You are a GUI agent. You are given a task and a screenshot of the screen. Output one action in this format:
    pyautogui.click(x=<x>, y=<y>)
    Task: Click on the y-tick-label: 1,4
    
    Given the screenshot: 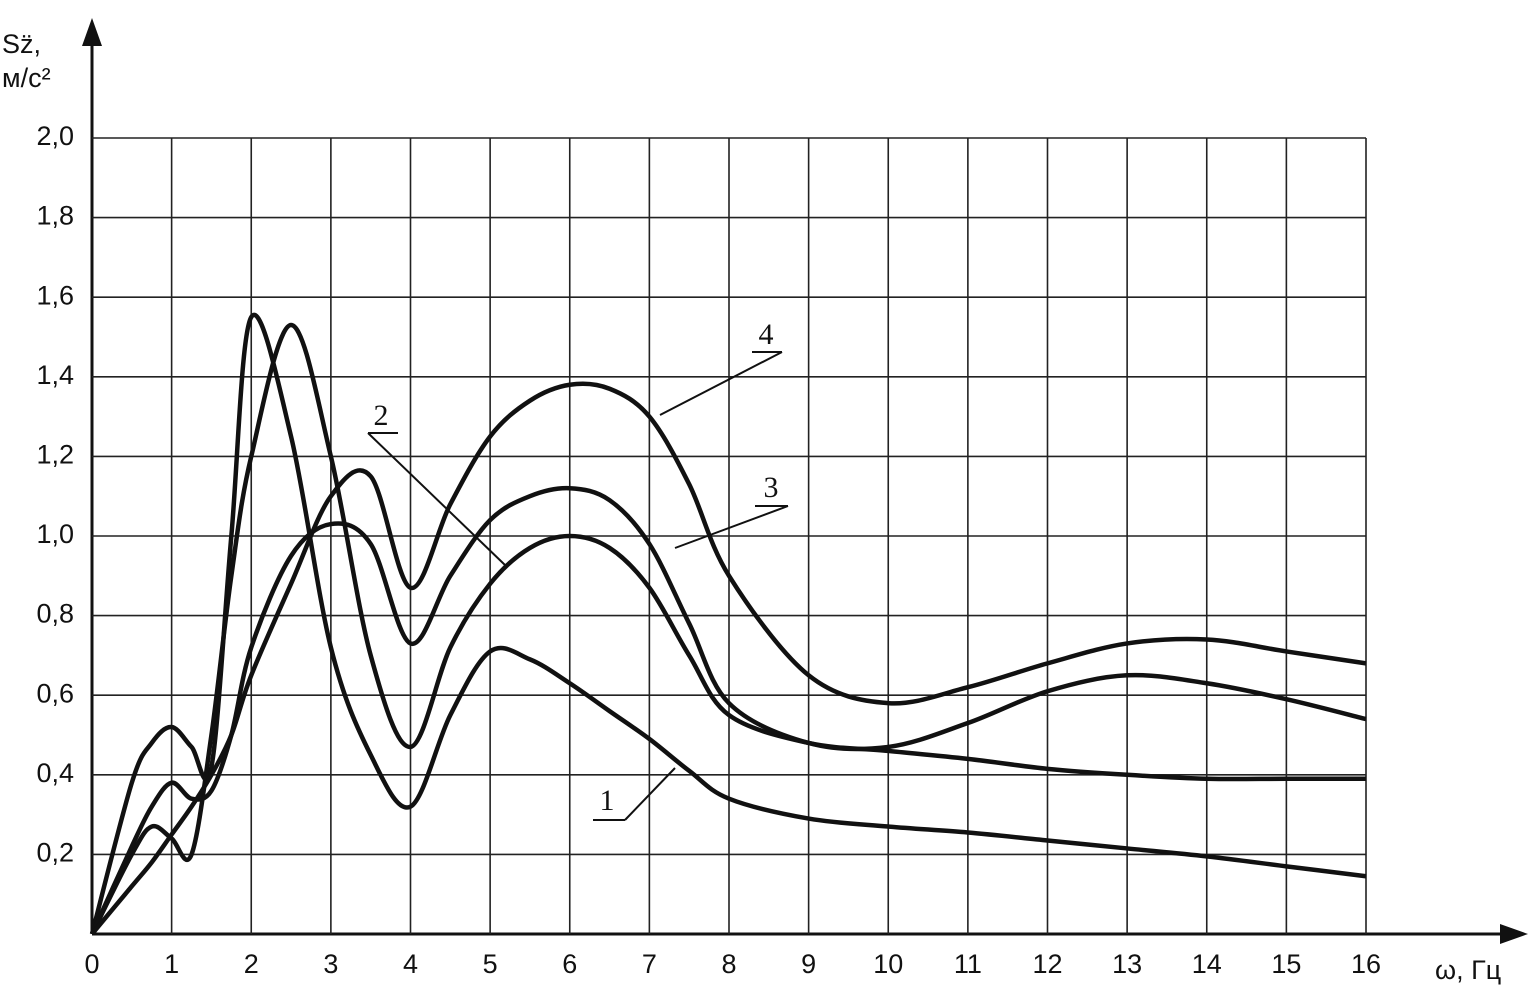 What is the action you would take?
    pyautogui.click(x=55, y=375)
    